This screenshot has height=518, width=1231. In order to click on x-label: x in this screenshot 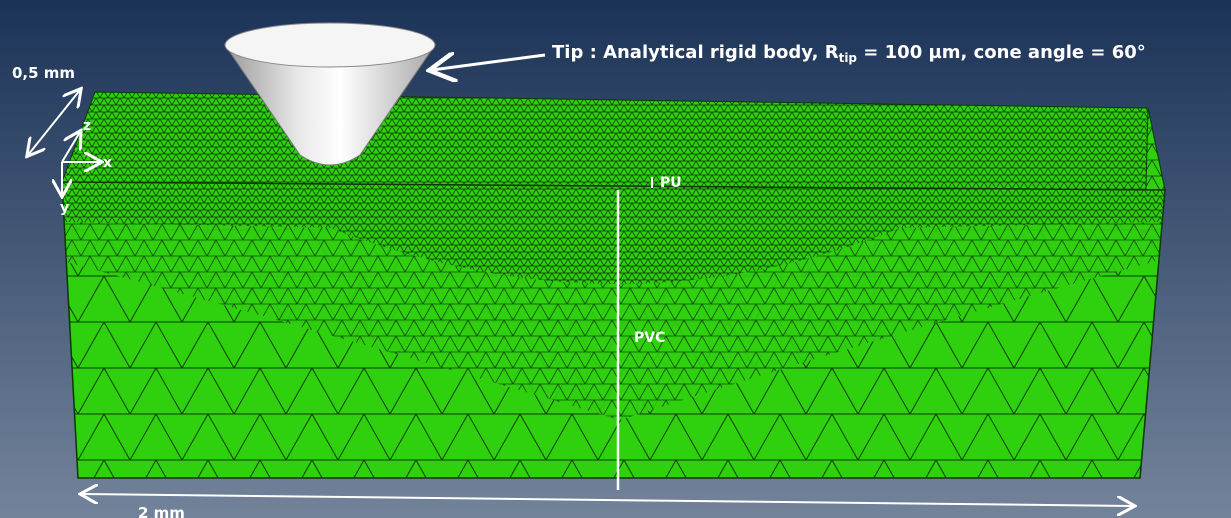, I will do `click(107, 163)`.